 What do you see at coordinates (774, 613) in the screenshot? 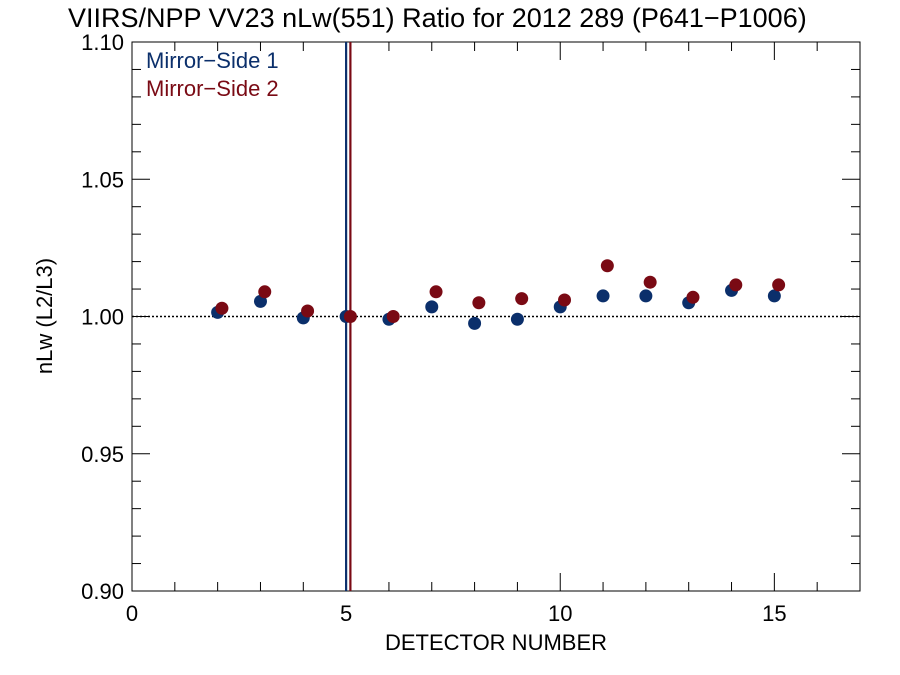
I see `x-tick-label: 15` at bounding box center [774, 613].